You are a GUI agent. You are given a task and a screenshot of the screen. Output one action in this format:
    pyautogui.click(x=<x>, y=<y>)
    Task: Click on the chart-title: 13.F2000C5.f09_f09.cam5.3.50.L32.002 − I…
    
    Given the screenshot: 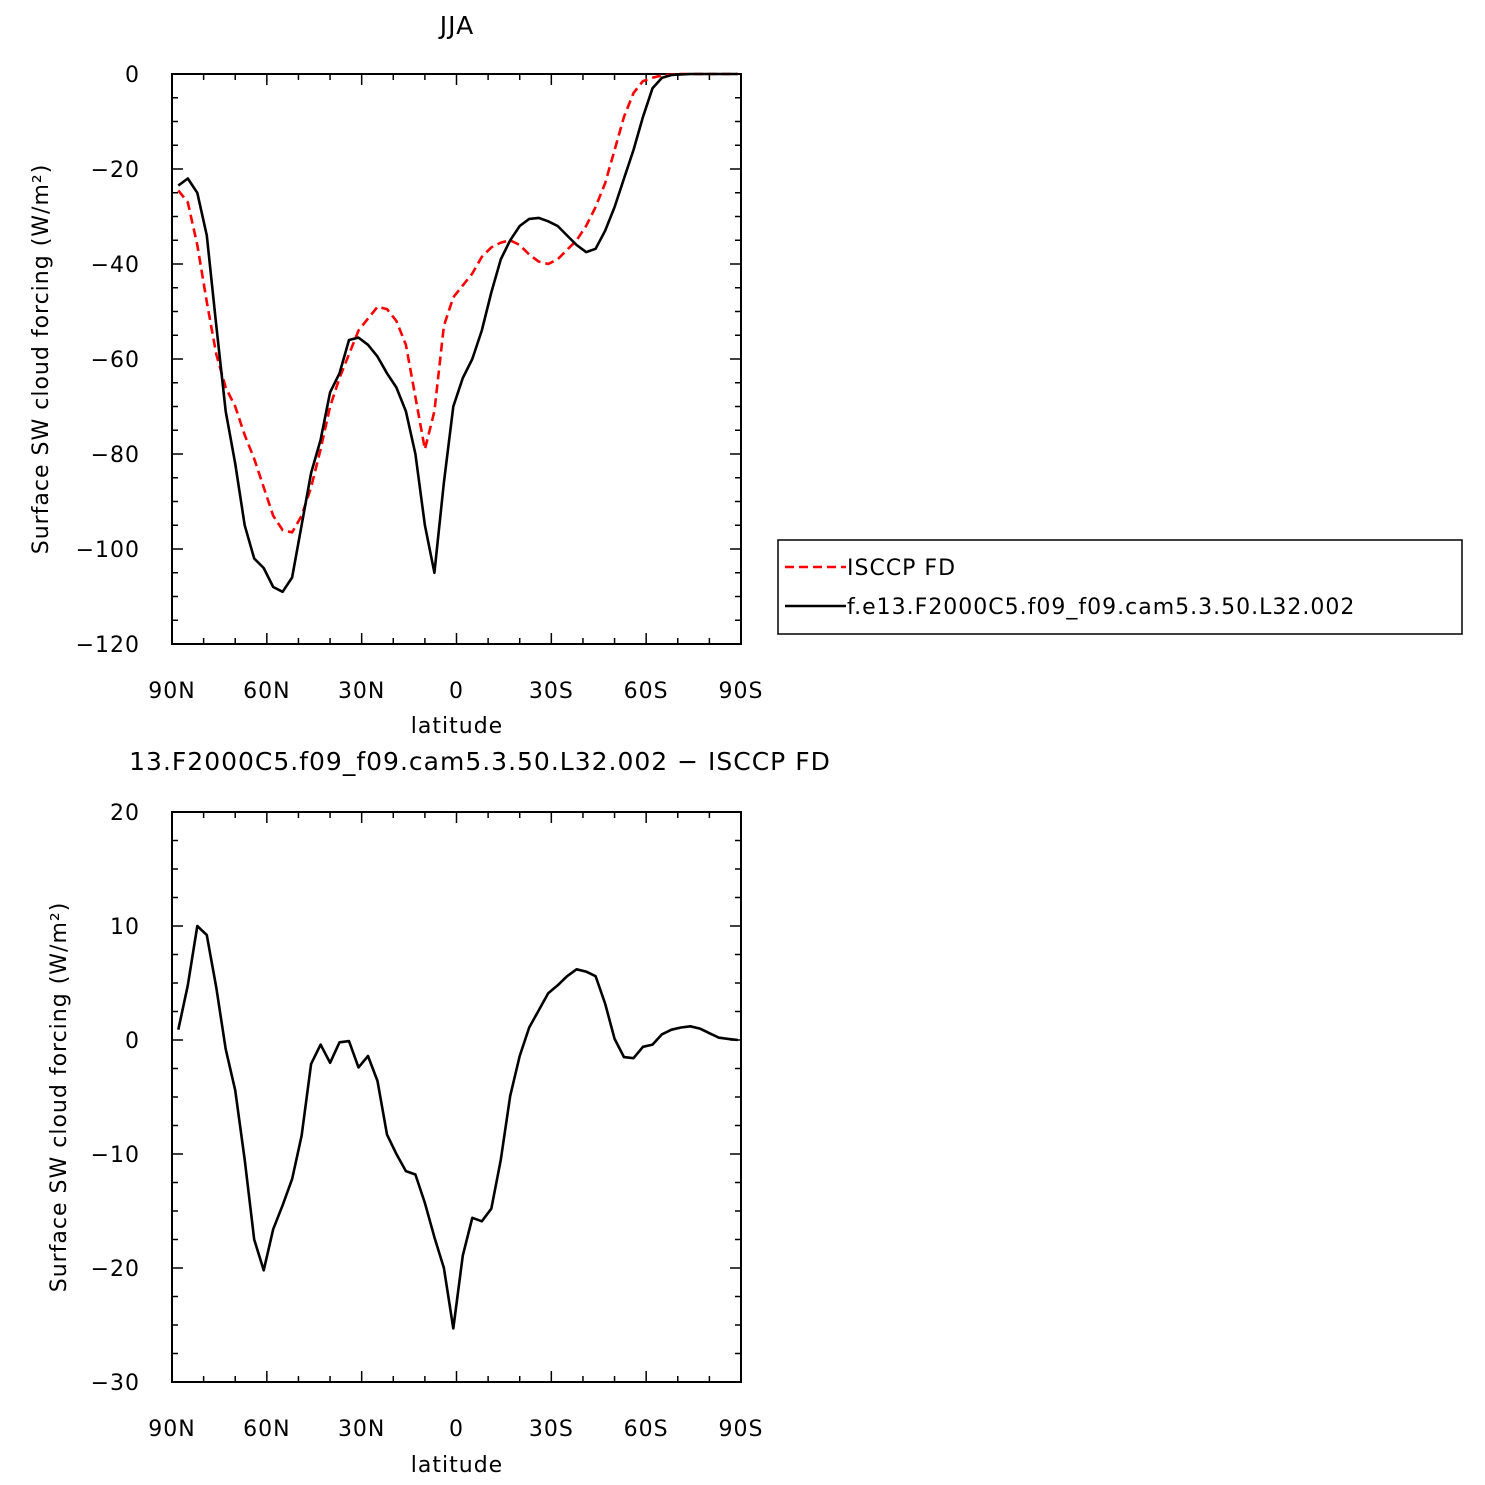 What is the action you would take?
    pyautogui.click(x=480, y=761)
    